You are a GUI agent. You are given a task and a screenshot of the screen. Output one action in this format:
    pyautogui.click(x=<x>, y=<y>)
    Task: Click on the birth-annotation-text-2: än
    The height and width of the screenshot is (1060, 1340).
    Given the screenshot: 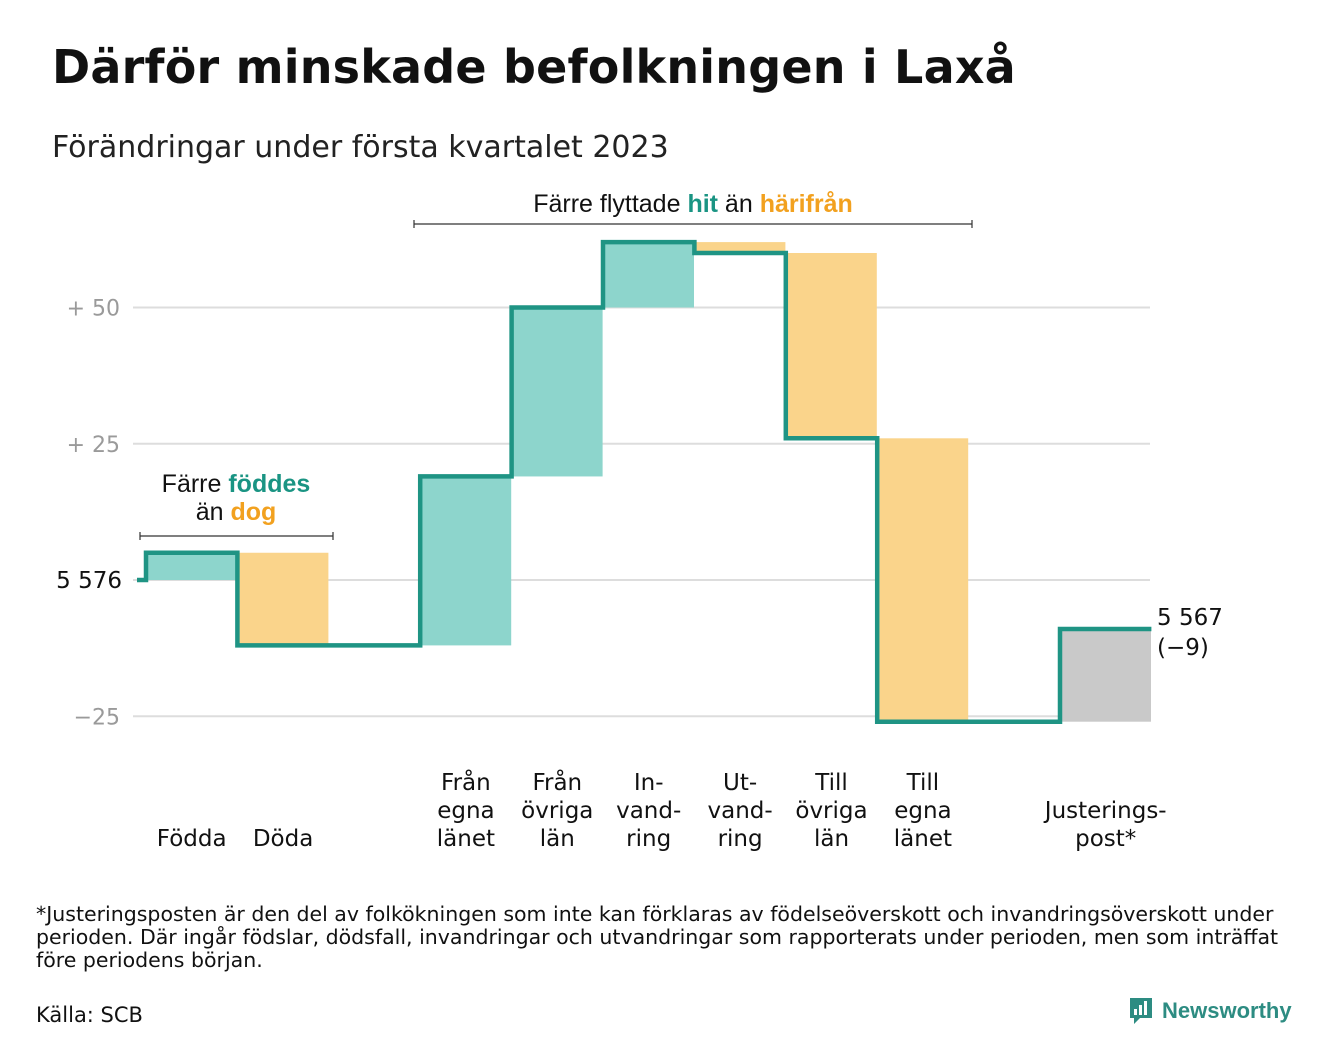 What is the action you would take?
    pyautogui.click(x=213, y=512)
    